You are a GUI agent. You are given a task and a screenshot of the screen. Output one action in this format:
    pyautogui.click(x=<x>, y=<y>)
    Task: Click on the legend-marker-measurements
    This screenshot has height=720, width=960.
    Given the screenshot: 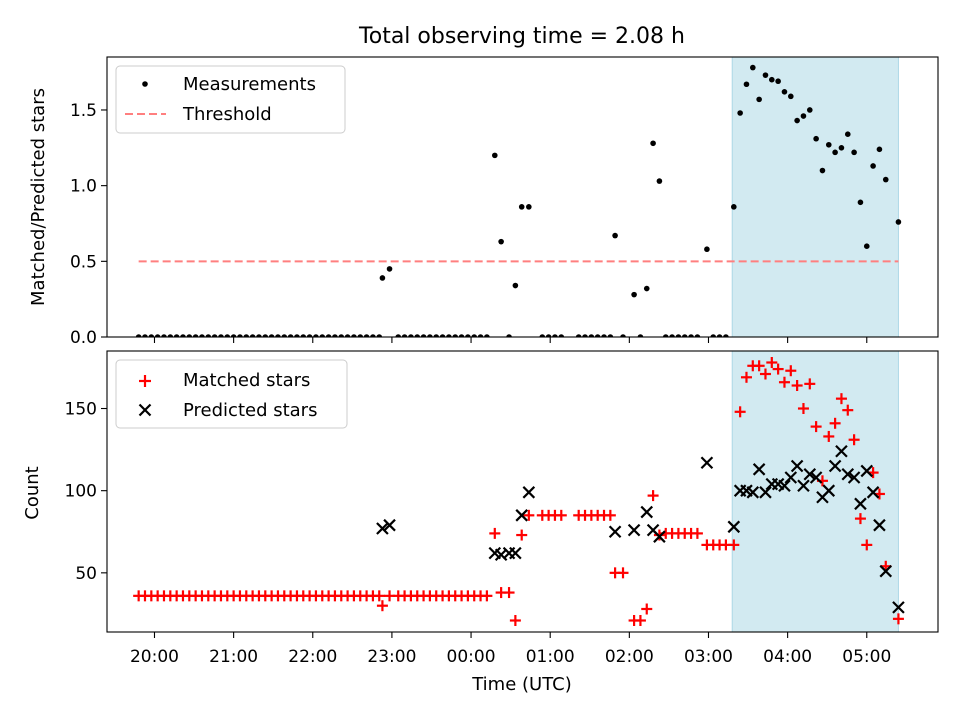 What is the action you would take?
    pyautogui.click(x=145, y=84)
    